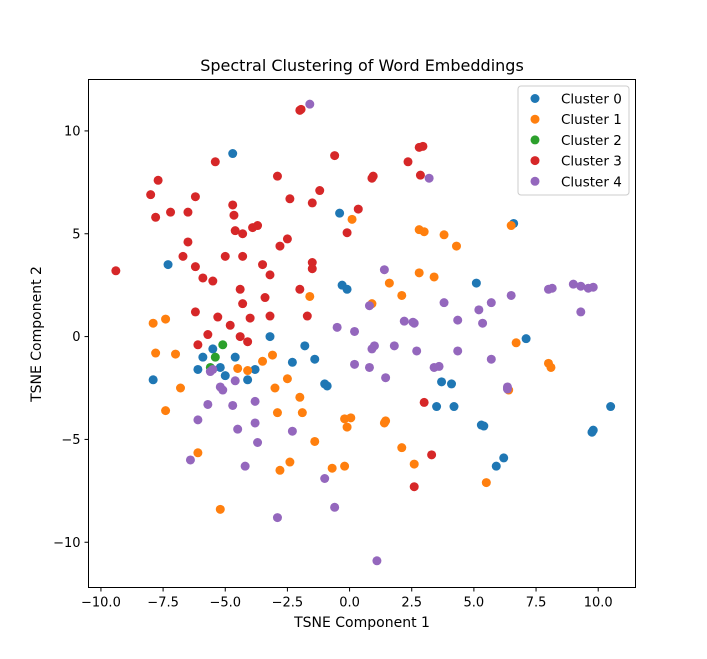  Describe the element at coordinates (361, 623) in the screenshot. I see `x-axis-label: TSNE Component 1` at that location.